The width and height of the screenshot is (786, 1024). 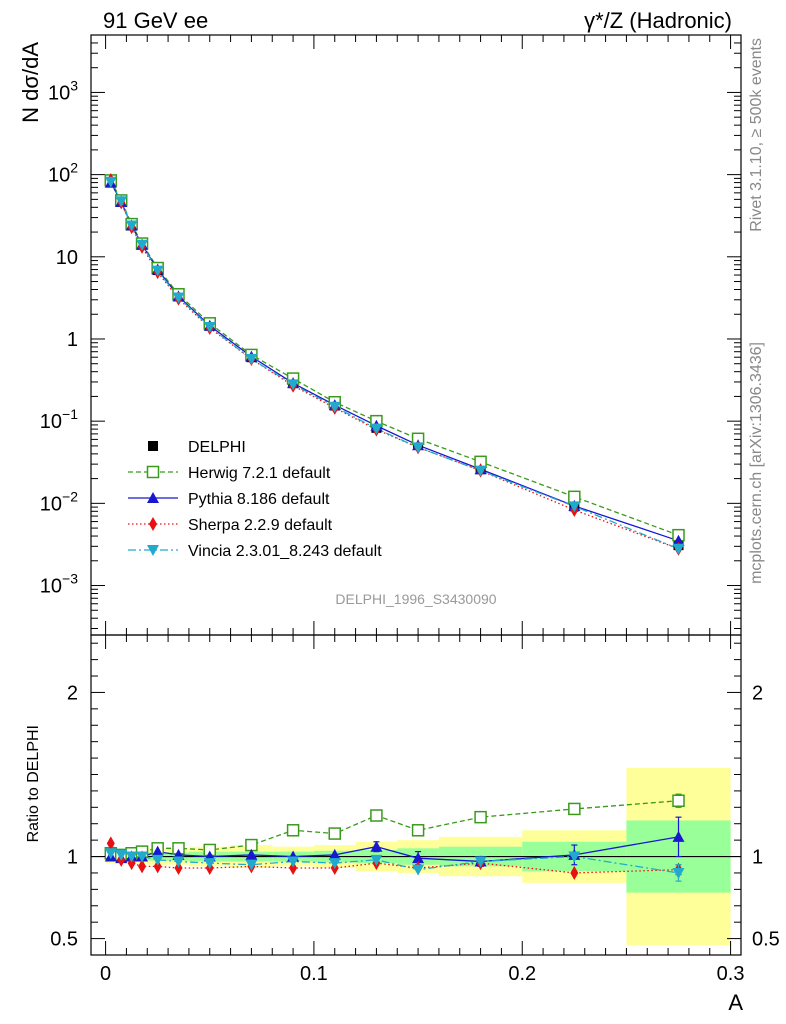 I want to click on legend-entry-pythia: Pythia 8.186 default, so click(x=229, y=499).